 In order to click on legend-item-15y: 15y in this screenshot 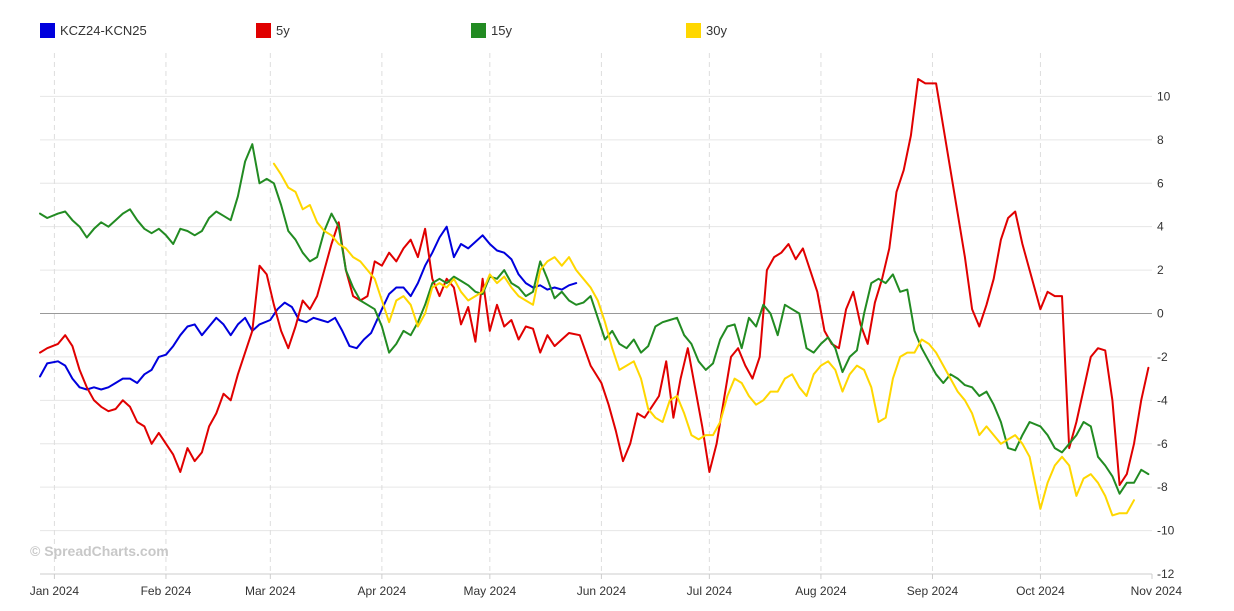, I will do `click(491, 30)`.